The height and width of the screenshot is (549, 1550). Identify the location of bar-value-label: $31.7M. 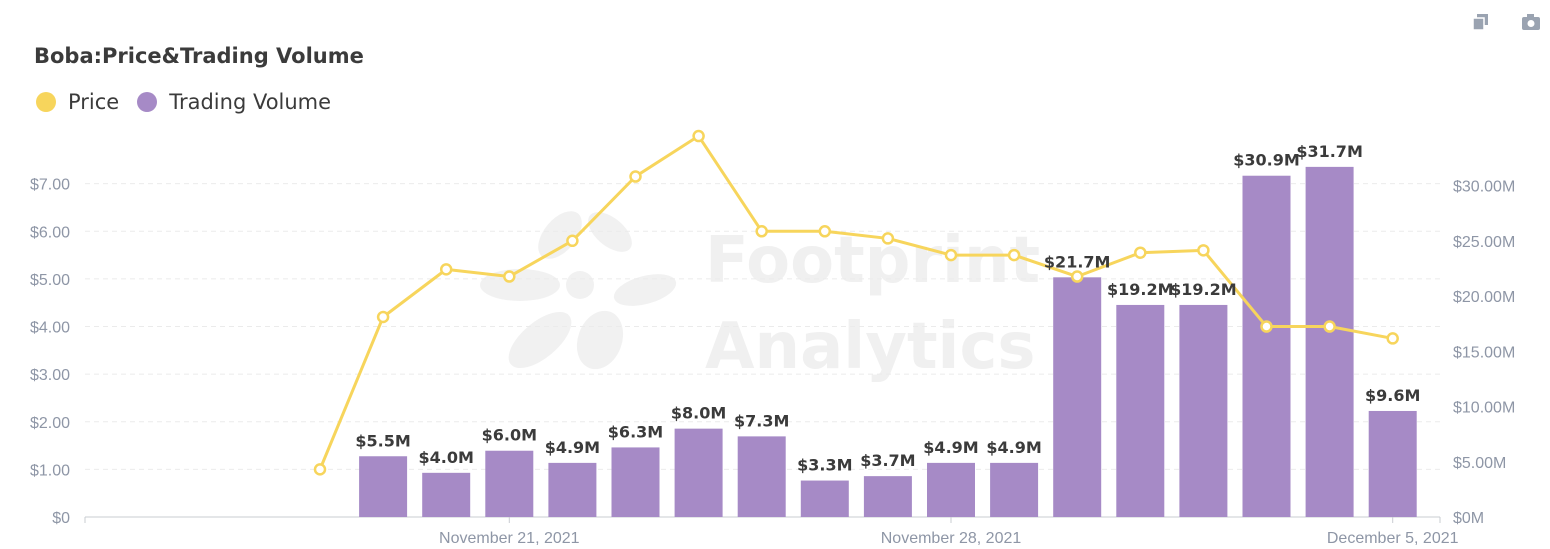
(1329, 151).